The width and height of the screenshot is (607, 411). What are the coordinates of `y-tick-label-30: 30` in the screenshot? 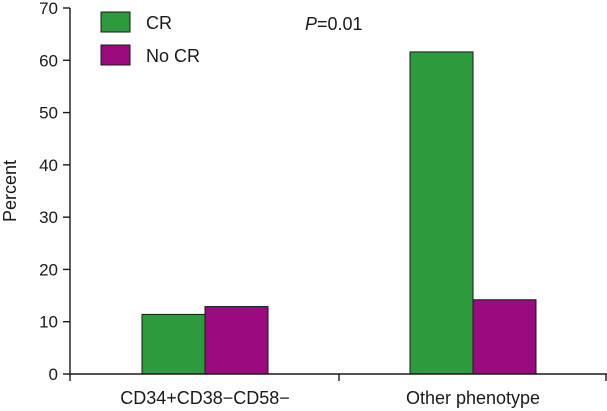 It's located at (48, 217).